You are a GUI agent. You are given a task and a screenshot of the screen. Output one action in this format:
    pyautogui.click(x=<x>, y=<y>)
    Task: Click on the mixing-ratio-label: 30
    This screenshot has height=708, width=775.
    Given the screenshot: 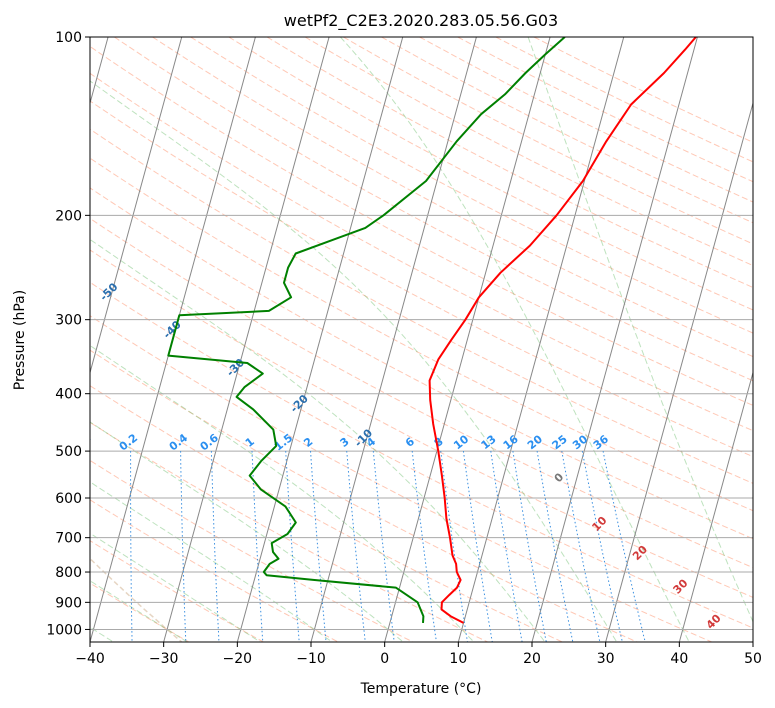 What is the action you would take?
    pyautogui.click(x=580, y=442)
    